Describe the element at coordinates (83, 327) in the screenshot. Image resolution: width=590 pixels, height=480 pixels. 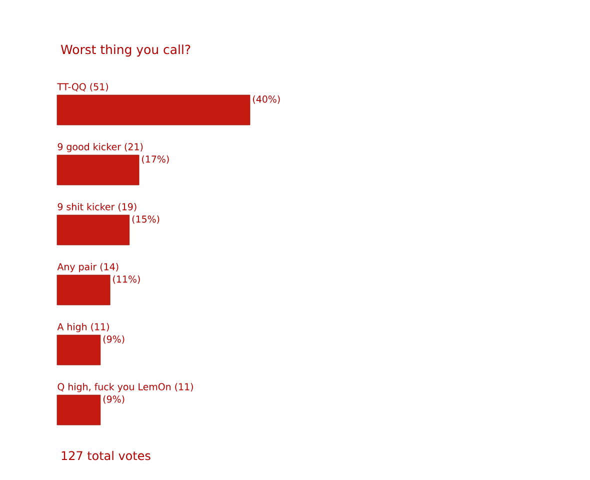
I see `y-tick-label: A high (11)` at that location.